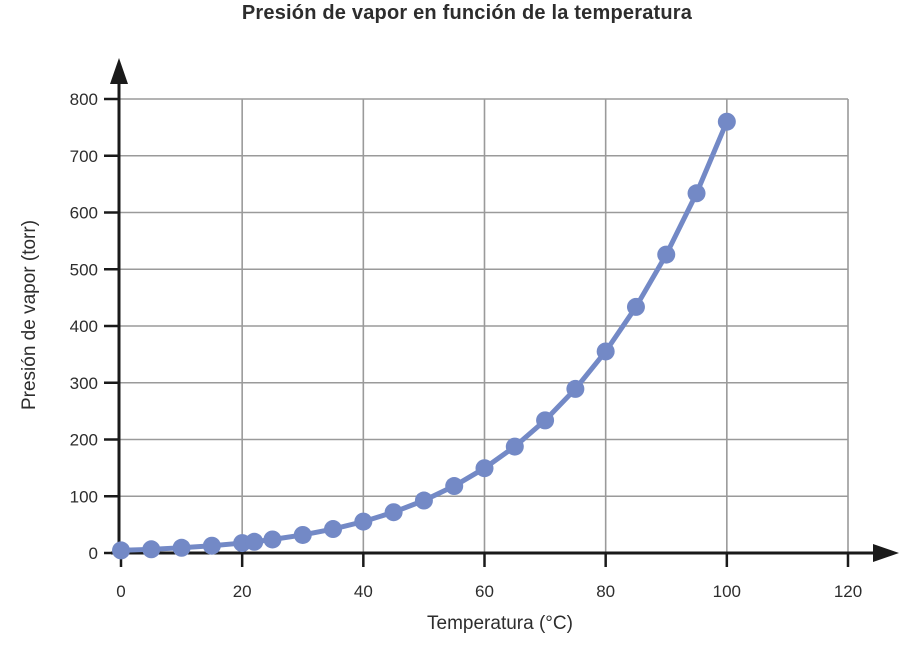 The width and height of the screenshot is (904, 645). What do you see at coordinates (848, 591) in the screenshot?
I see `x-tick-label: 120` at bounding box center [848, 591].